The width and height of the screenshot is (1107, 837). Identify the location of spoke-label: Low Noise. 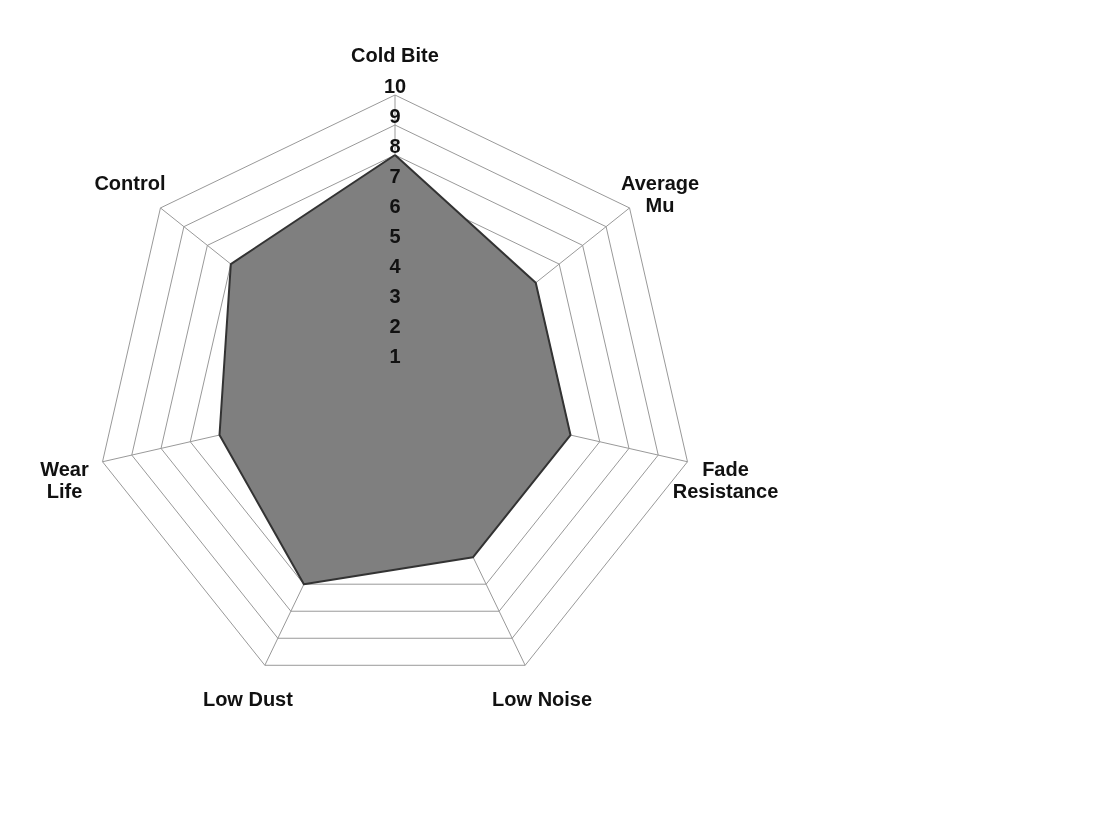
(542, 699).